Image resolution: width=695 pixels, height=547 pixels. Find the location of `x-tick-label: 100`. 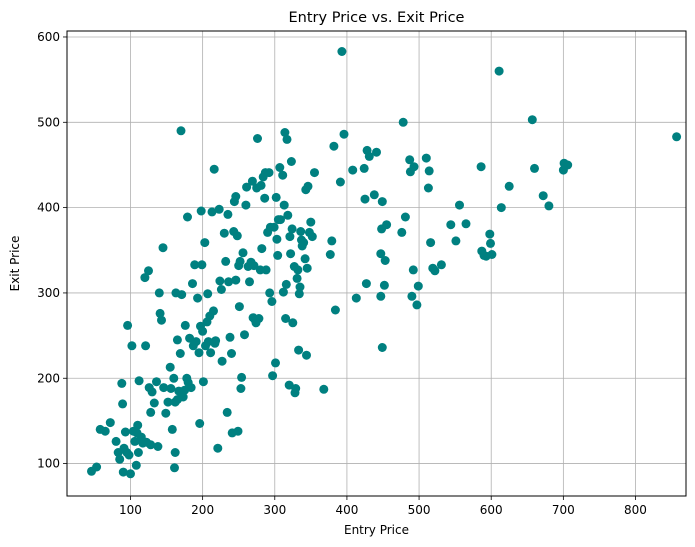

x-tick-label: 100 is located at coordinates (130, 510).